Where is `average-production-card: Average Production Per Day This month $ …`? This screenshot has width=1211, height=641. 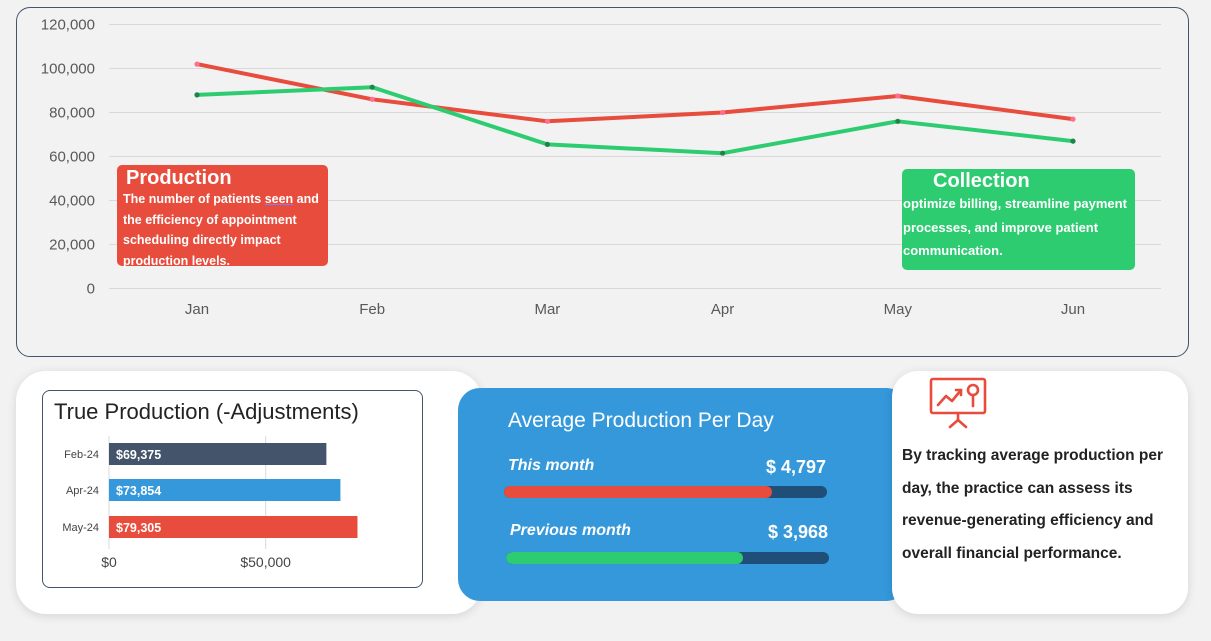 average-production-card: Average Production Per Day This month $ … is located at coordinates (683, 494).